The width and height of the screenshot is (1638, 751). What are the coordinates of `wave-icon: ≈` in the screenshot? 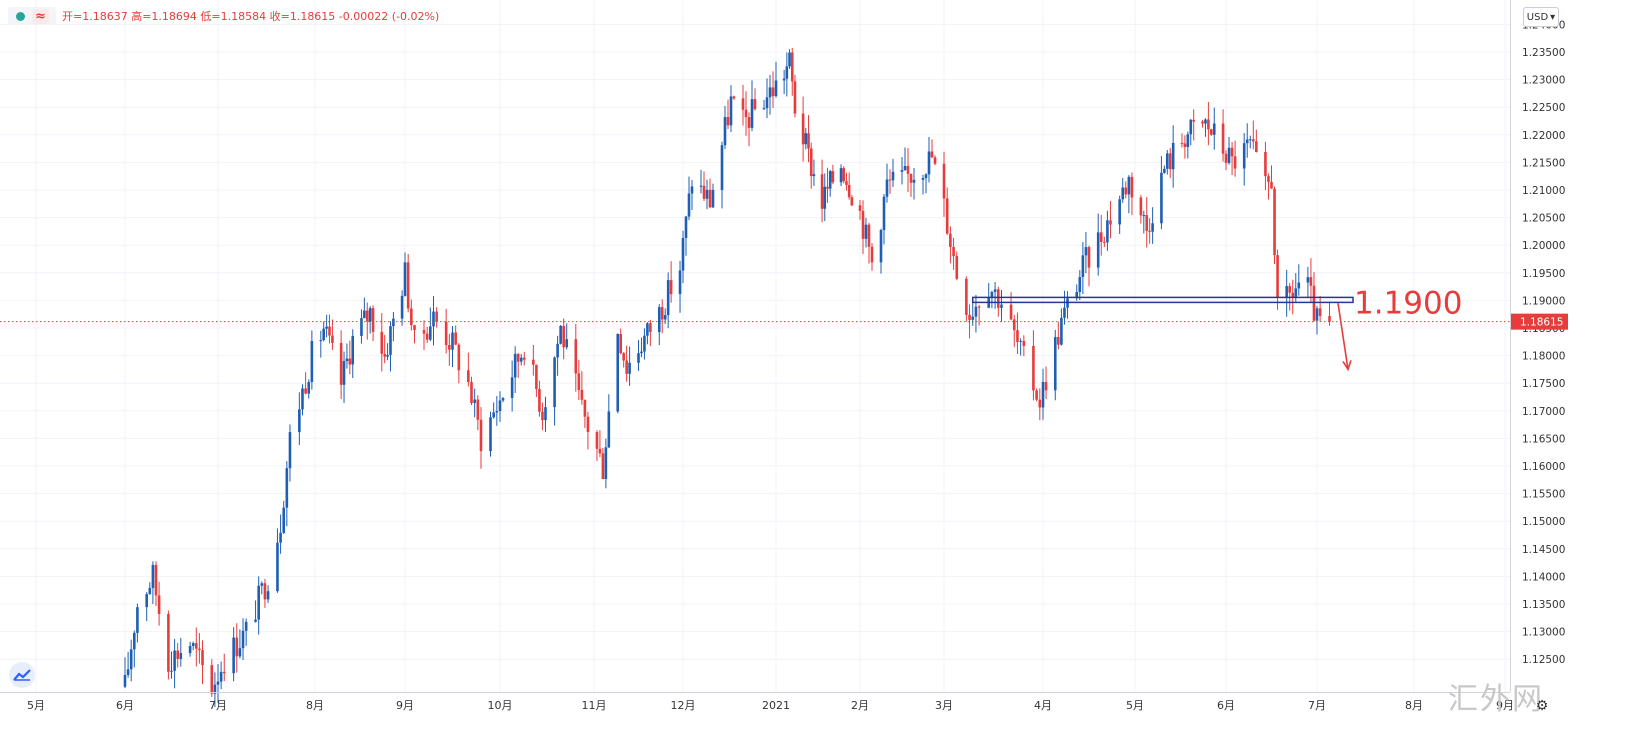 It's located at (40, 16).